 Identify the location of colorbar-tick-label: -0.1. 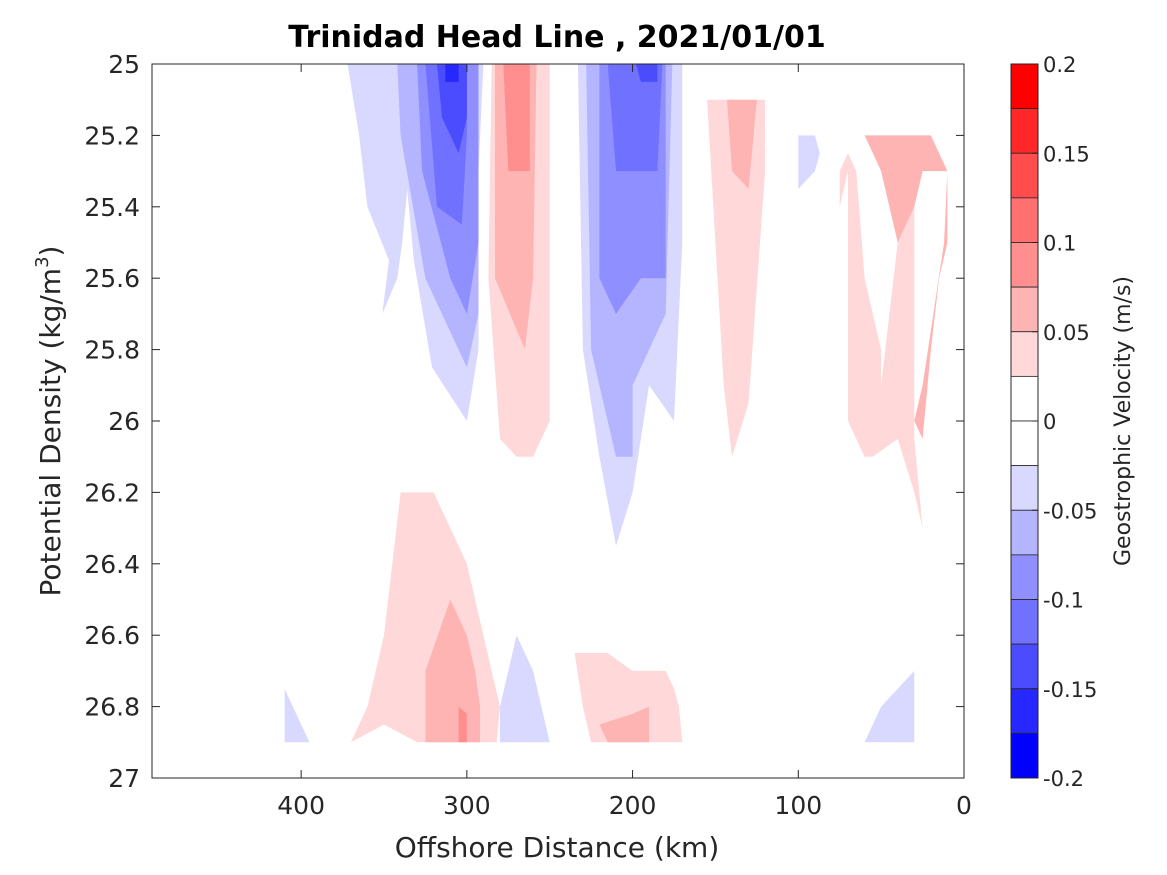
(1063, 601).